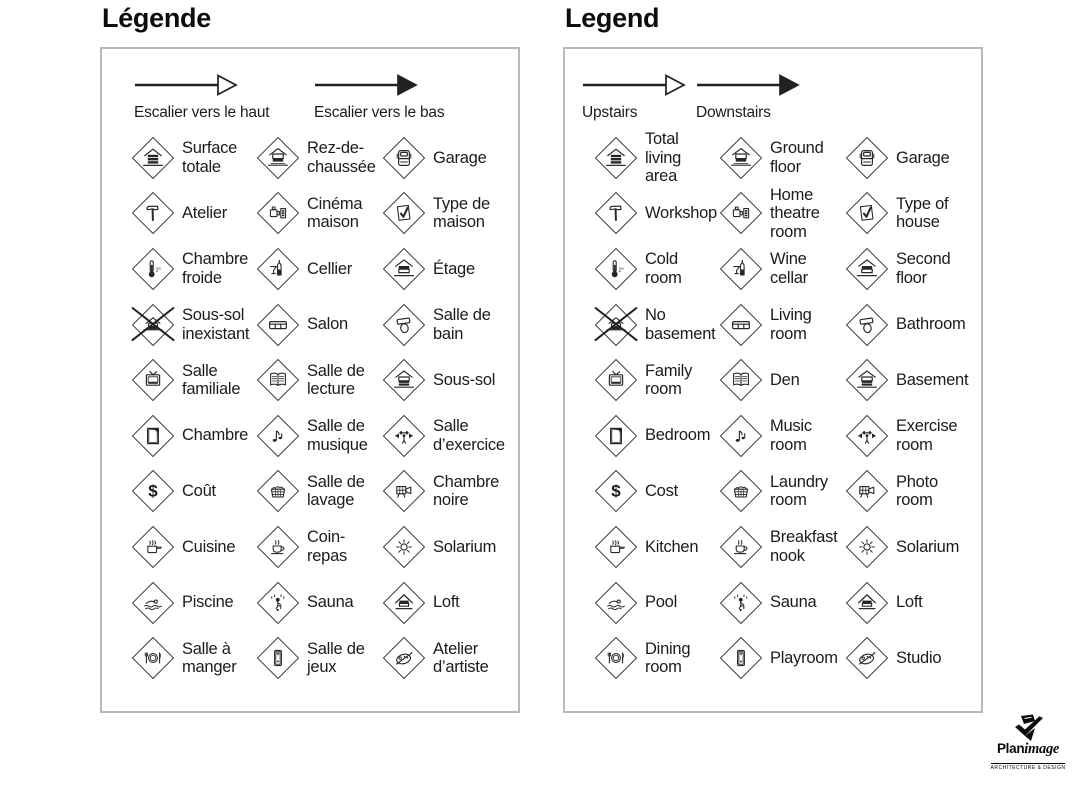 This screenshot has width=1080, height=785. I want to click on legend-item: Dining room, so click(656, 658).